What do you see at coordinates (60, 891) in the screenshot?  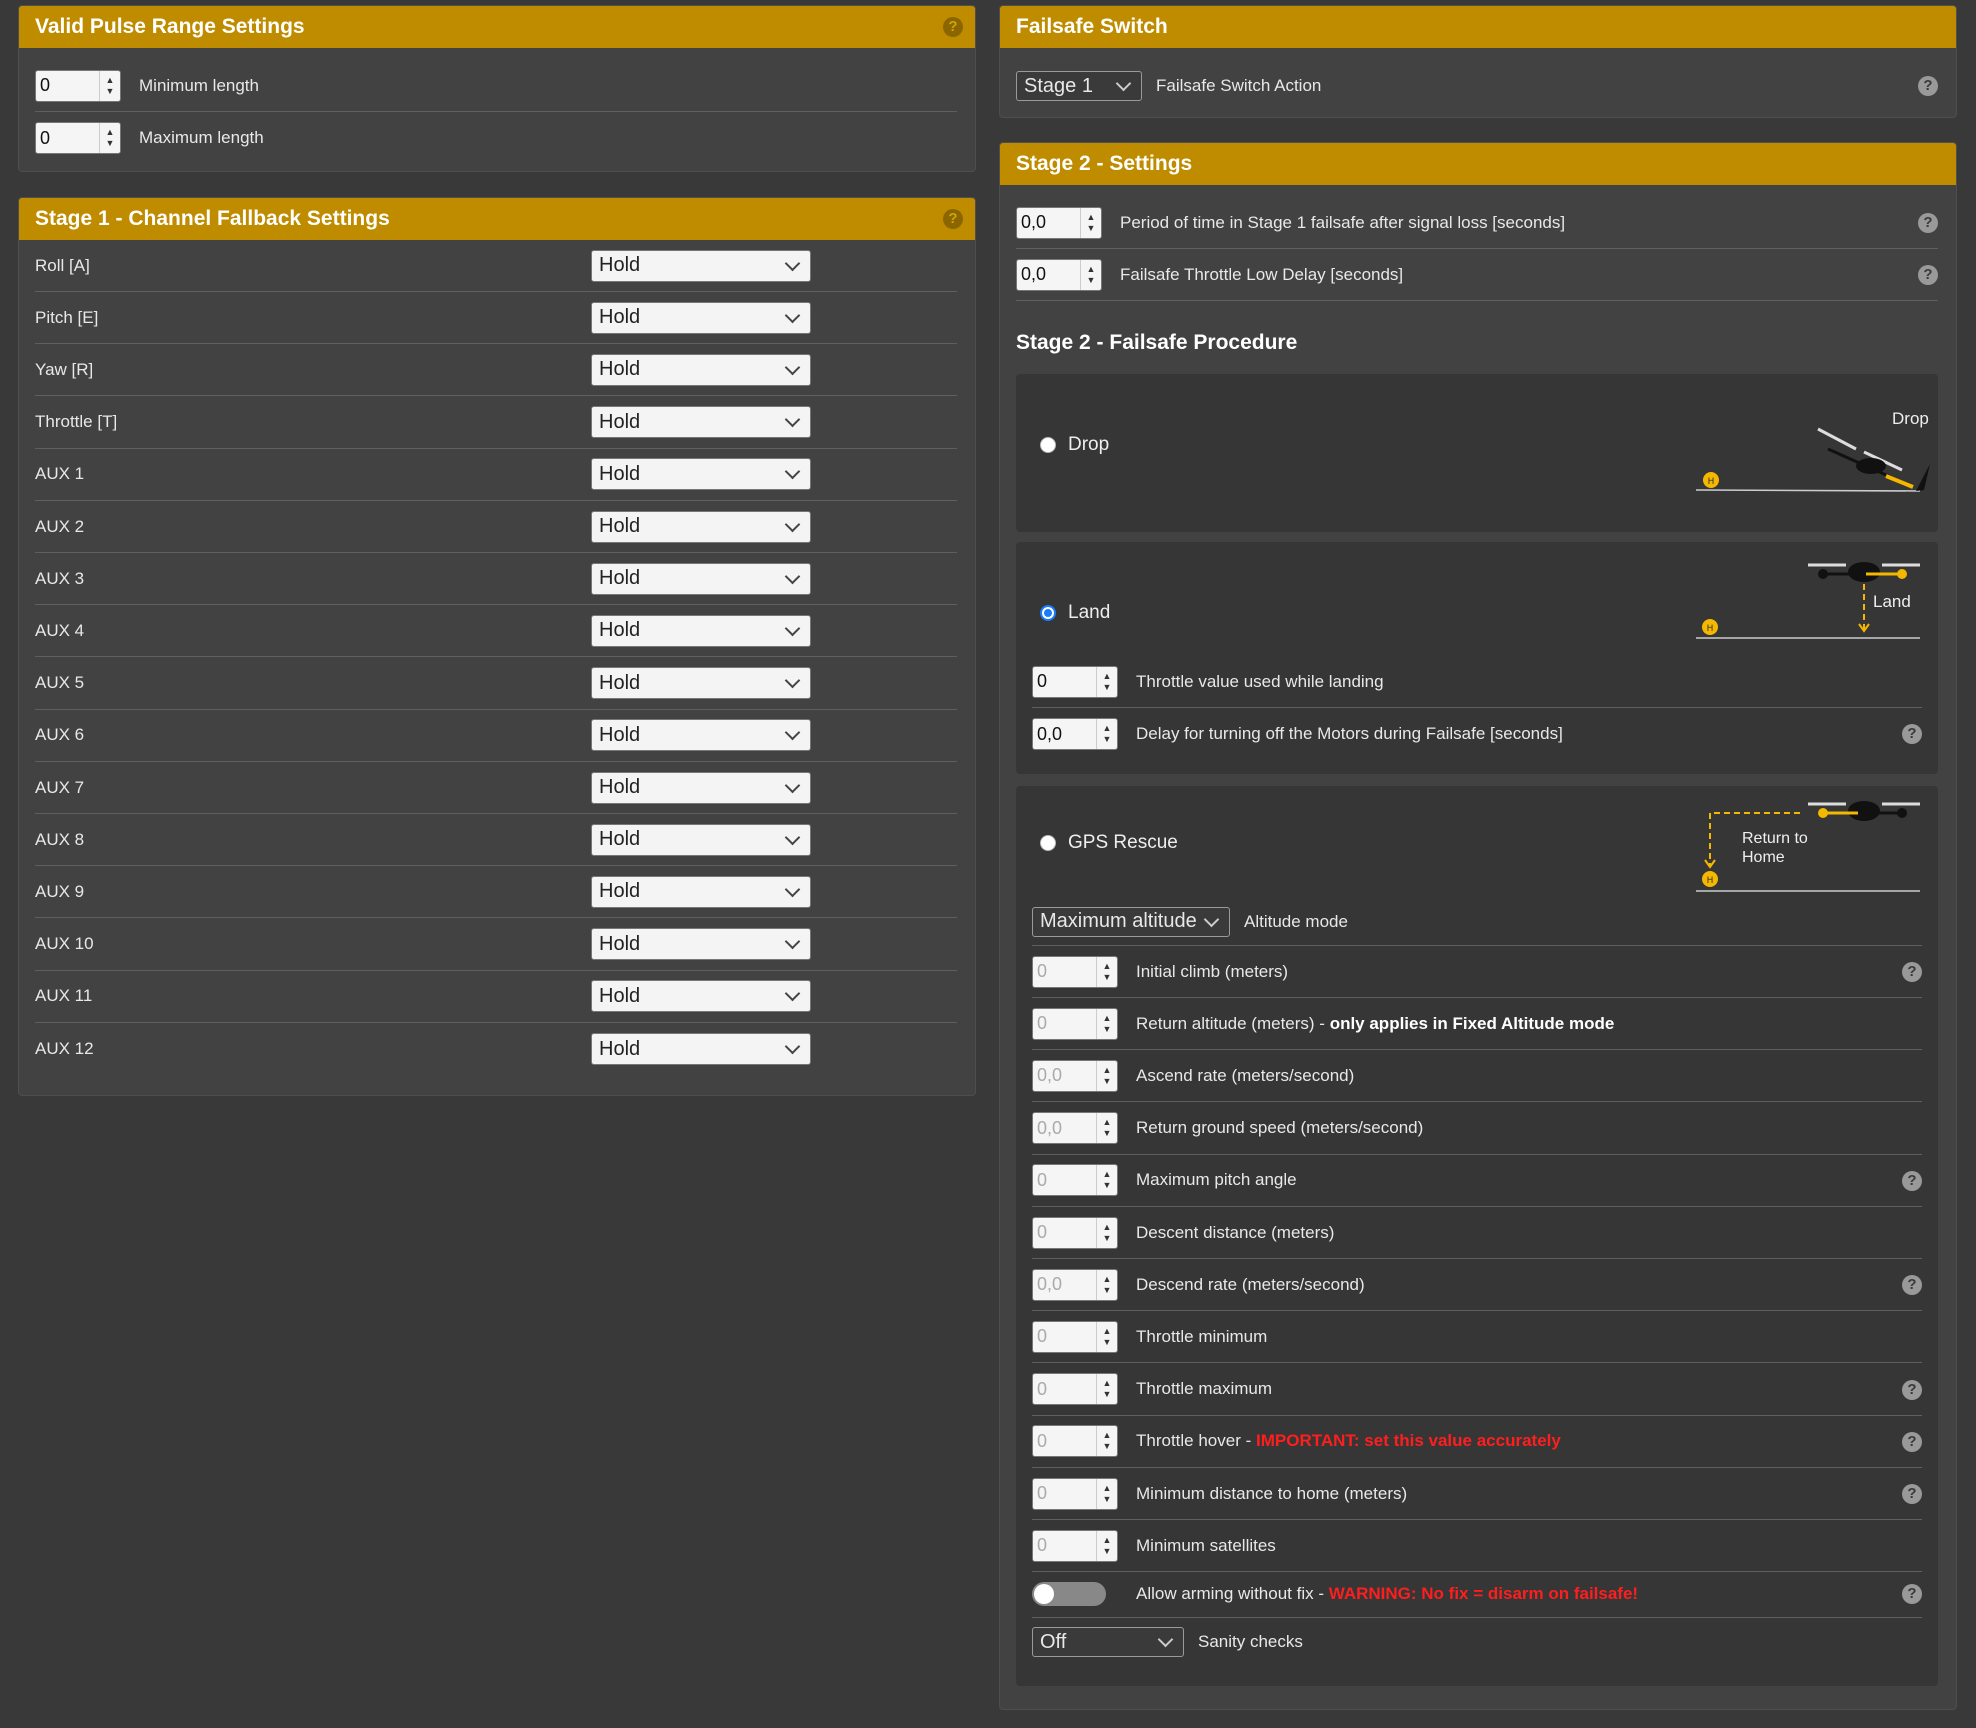 I see `channel-label: AUX 9` at bounding box center [60, 891].